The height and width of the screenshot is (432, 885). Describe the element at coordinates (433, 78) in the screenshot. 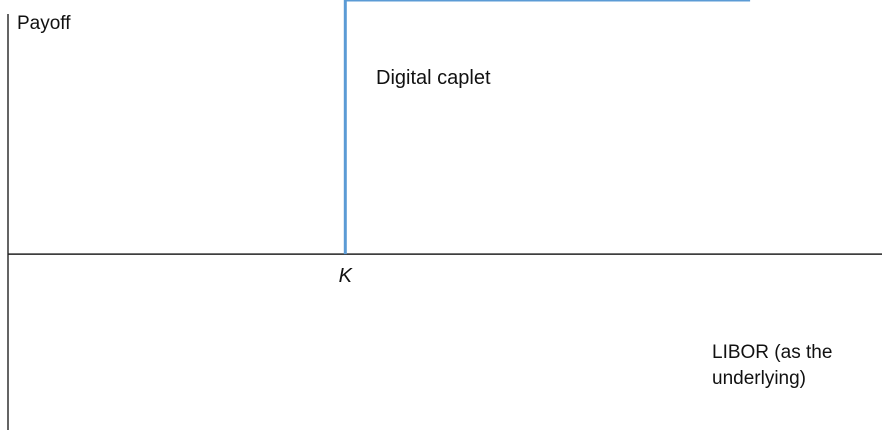

I see `chart-title: Digital caplet` at that location.